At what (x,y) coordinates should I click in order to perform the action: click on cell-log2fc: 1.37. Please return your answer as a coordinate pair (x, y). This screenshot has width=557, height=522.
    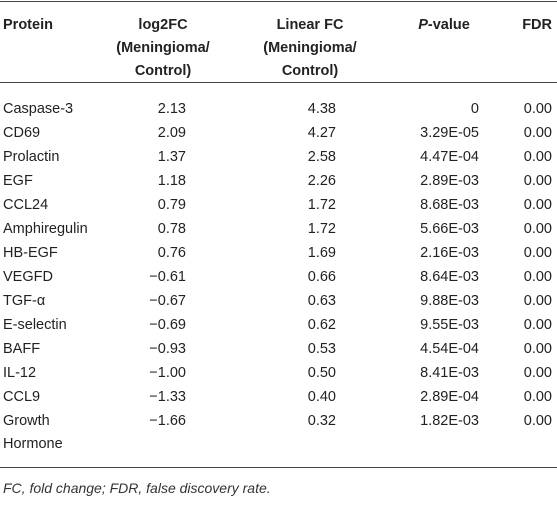
    Looking at the image, I should click on (171, 157).